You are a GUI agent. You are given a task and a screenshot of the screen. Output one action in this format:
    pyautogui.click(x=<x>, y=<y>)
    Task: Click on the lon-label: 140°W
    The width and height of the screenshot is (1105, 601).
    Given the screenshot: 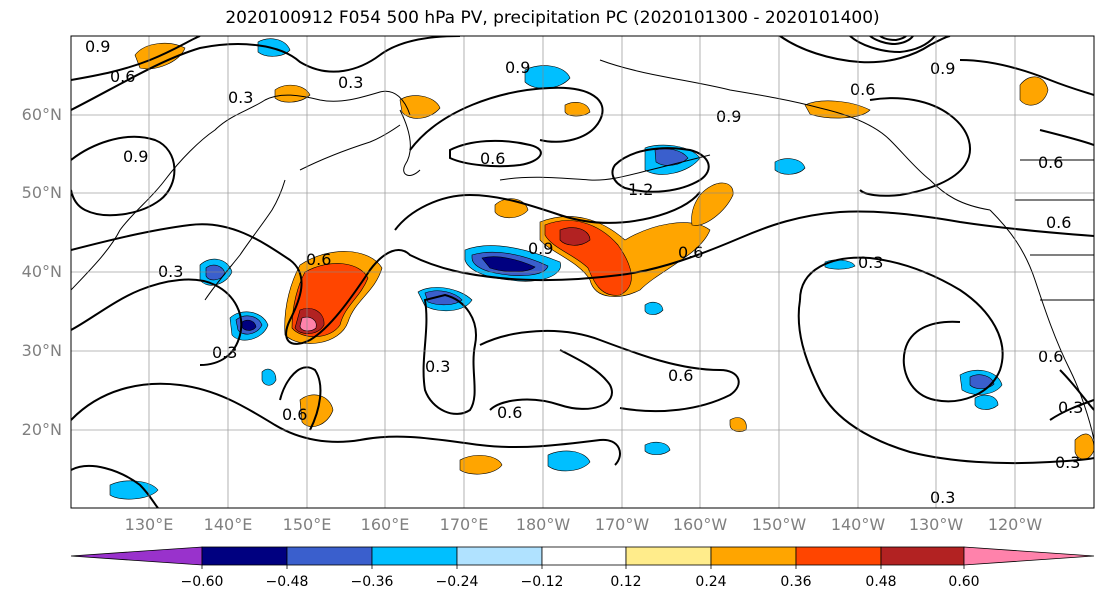 What is the action you would take?
    pyautogui.click(x=858, y=524)
    